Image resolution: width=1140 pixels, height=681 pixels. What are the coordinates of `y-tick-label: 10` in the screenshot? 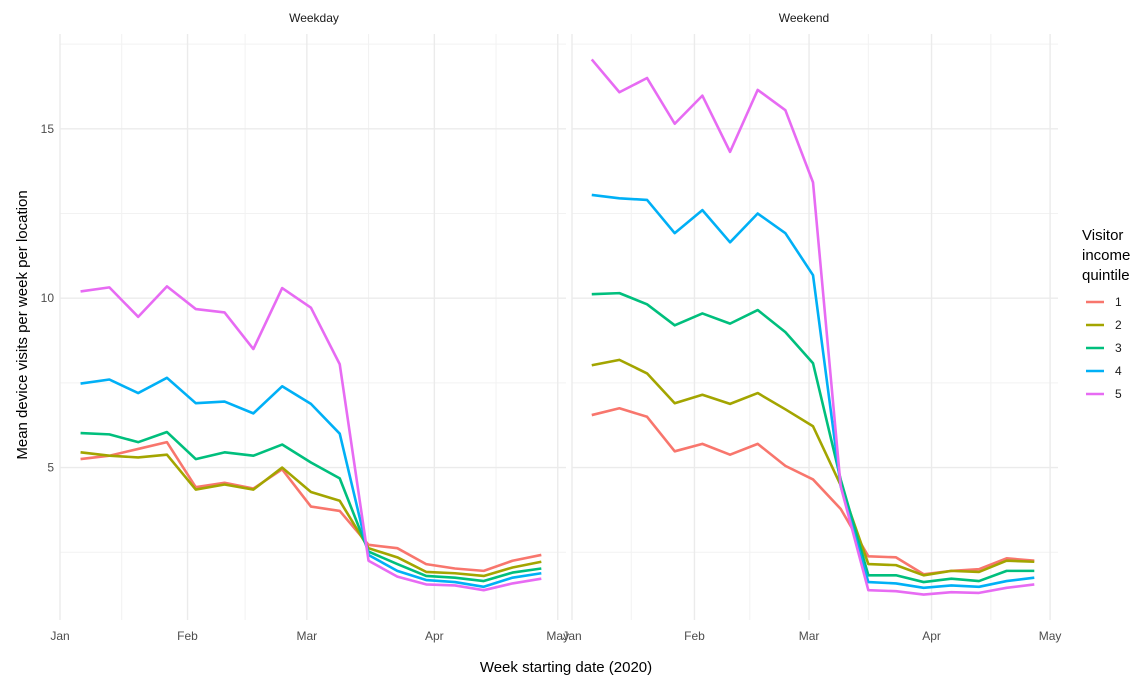 It's located at (48, 298).